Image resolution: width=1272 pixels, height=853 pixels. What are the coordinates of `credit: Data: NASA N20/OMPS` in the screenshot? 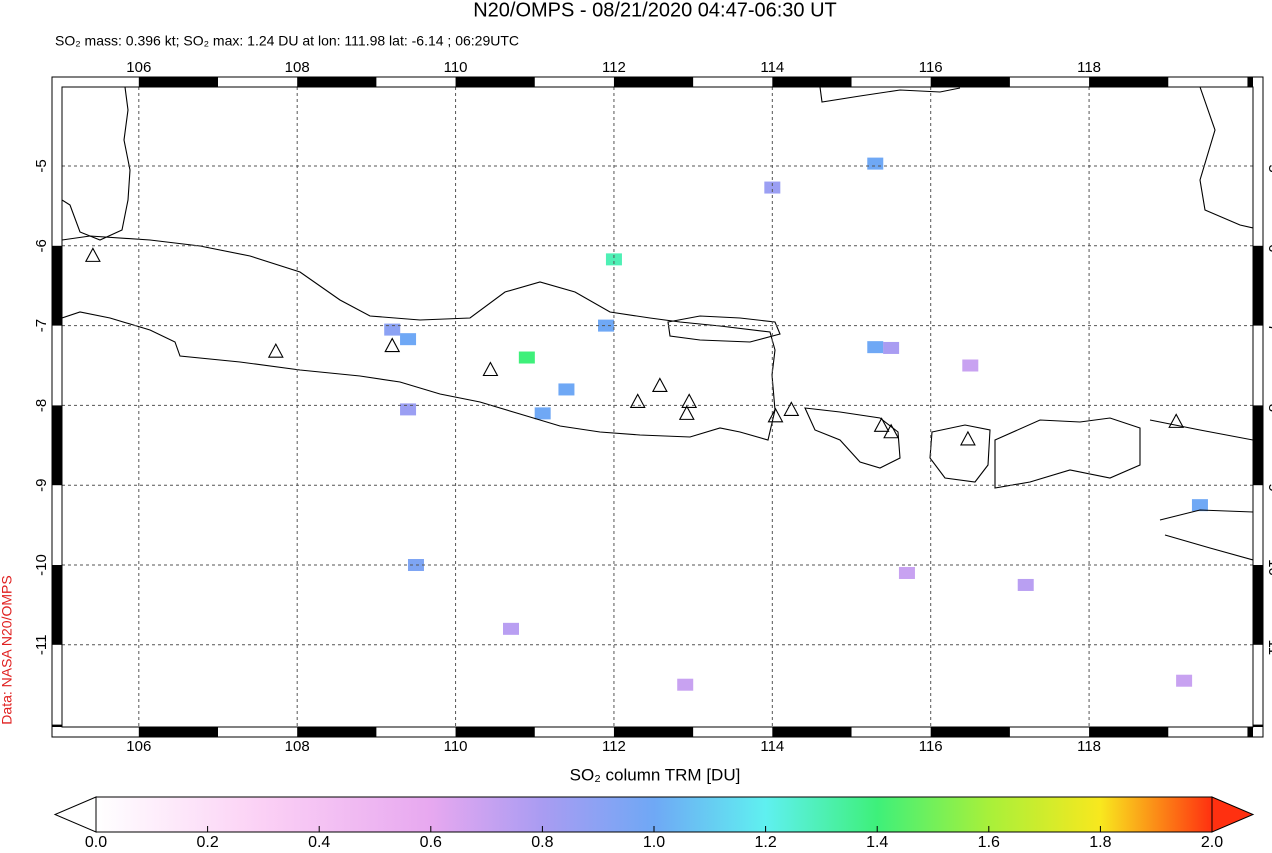 It's located at (7, 649).